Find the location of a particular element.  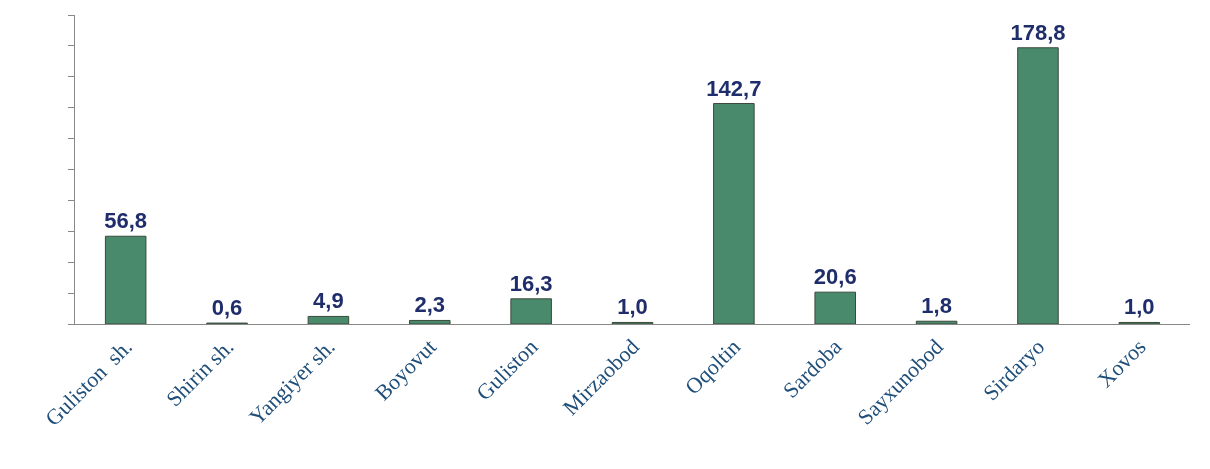

data-label: 1,8 is located at coordinates (936, 306).